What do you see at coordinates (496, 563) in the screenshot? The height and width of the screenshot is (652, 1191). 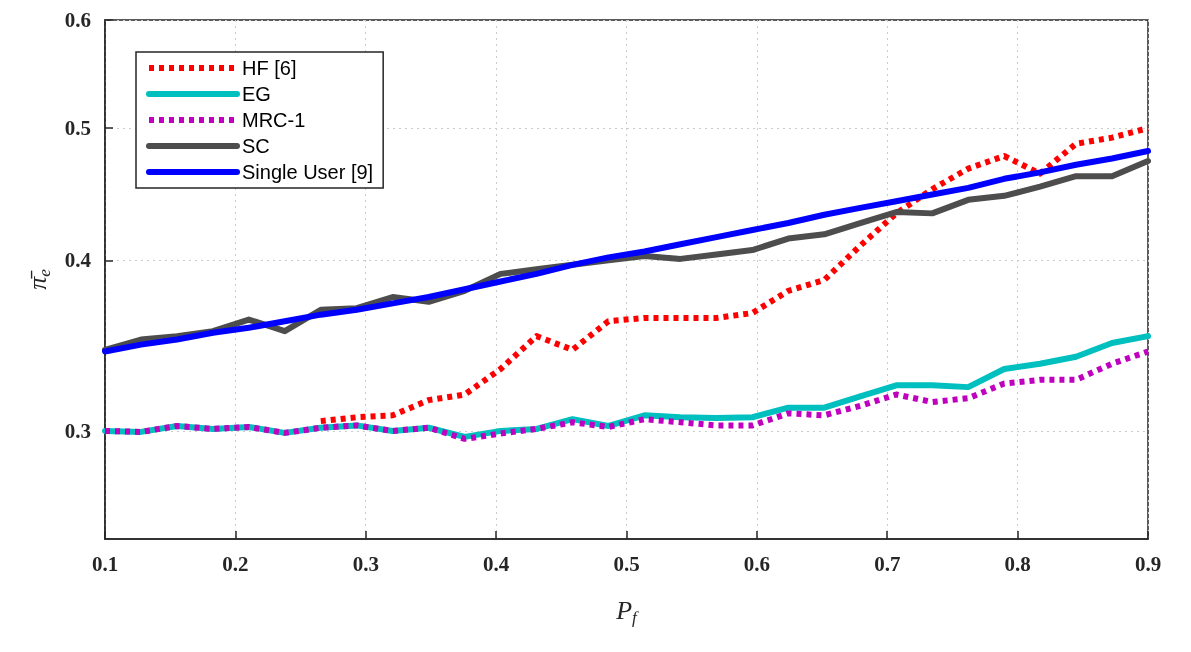 I see `x-tick-label: 0.4` at bounding box center [496, 563].